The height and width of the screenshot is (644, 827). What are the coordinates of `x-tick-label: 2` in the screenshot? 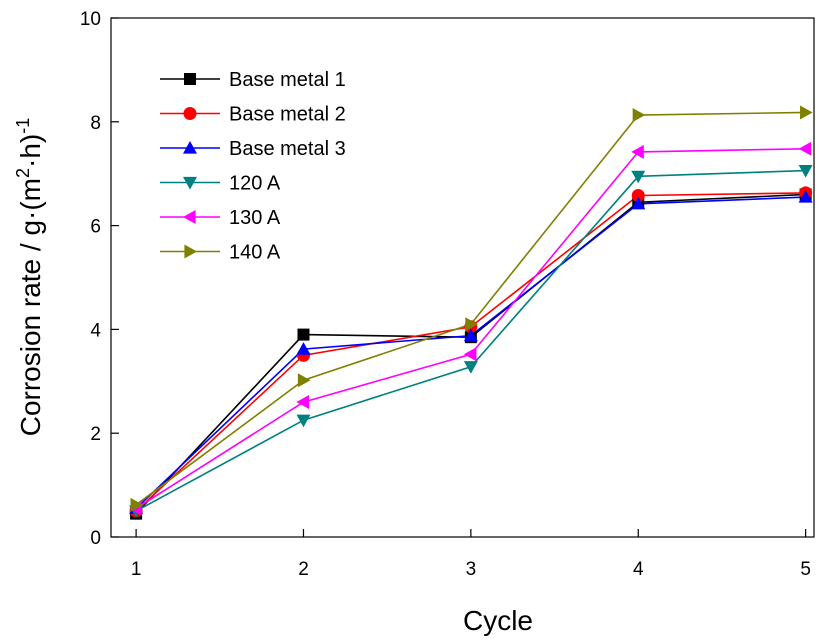 It's located at (303, 569).